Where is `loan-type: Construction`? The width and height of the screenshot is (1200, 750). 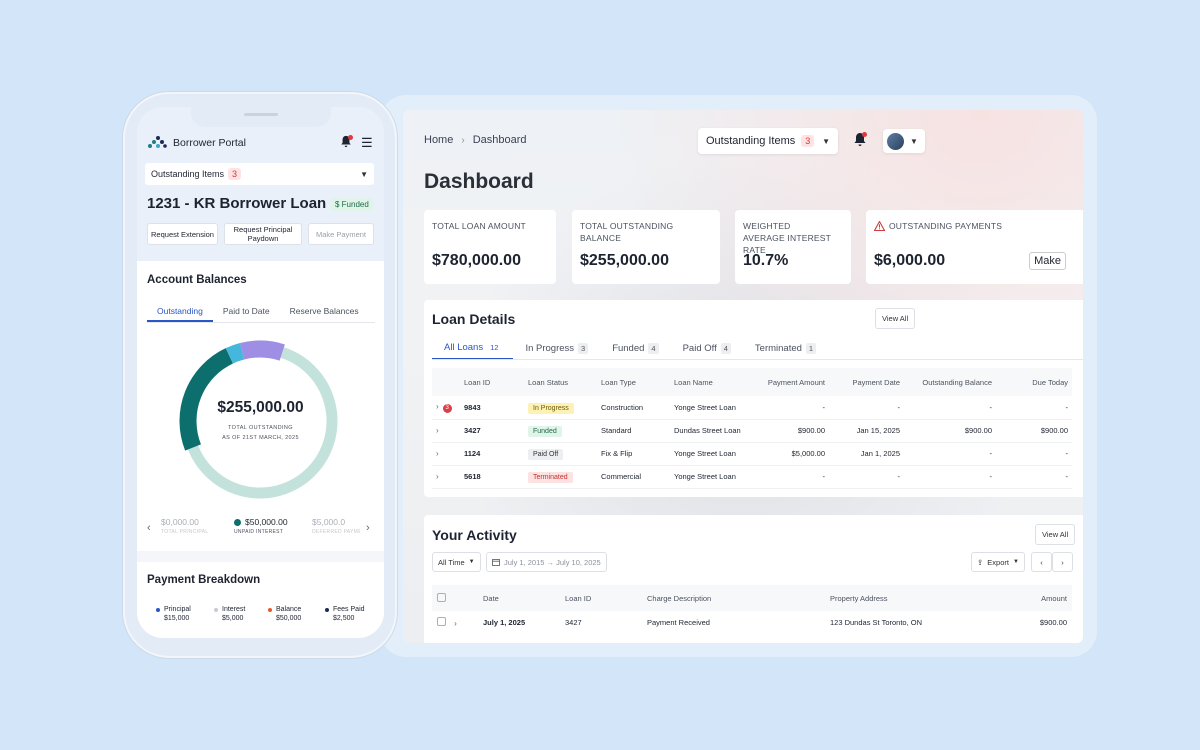 loan-type: Construction is located at coordinates (633, 408).